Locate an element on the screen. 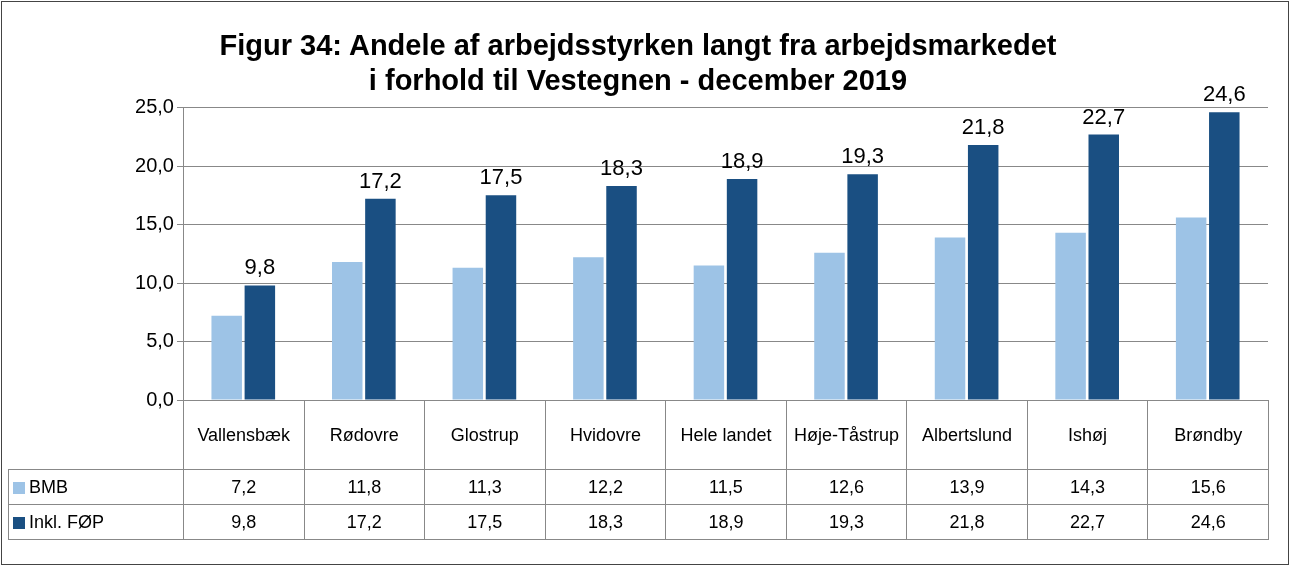 The height and width of the screenshot is (566, 1290). data-label: 24,6 is located at coordinates (1208, 522).